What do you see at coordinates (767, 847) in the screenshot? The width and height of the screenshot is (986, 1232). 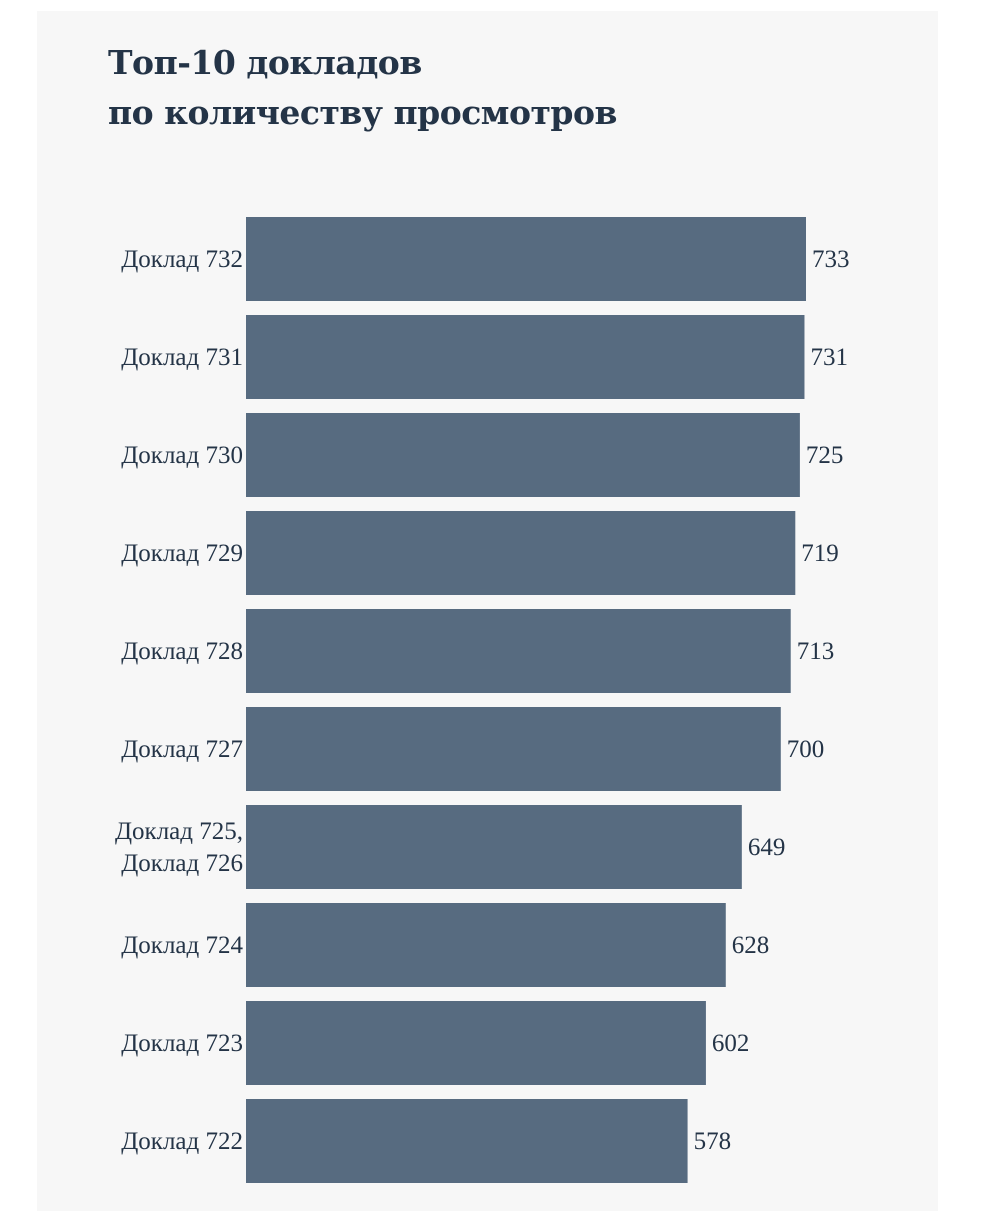 I see `bar-value-label: 649` at bounding box center [767, 847].